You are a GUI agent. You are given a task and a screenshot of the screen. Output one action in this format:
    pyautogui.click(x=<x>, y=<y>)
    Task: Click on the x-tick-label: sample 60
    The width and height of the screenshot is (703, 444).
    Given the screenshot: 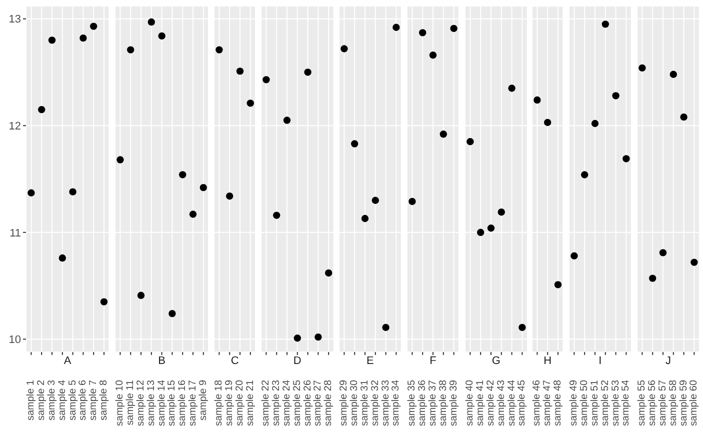 What is the action you would take?
    pyautogui.click(x=694, y=403)
    